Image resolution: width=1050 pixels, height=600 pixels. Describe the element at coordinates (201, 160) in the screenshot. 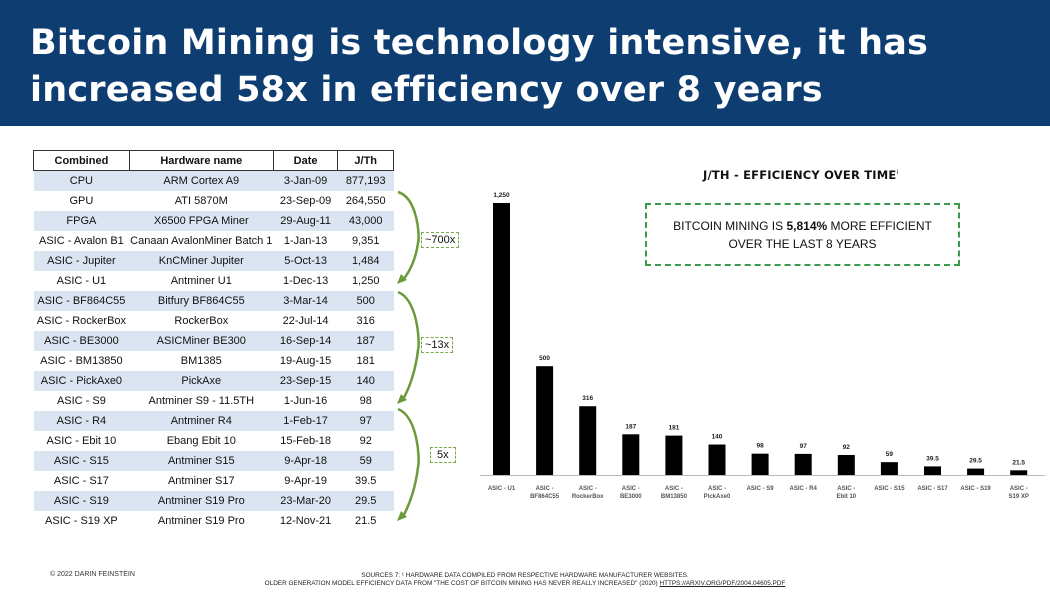

I see `column-header-hardware-name: Hardware name` at that location.